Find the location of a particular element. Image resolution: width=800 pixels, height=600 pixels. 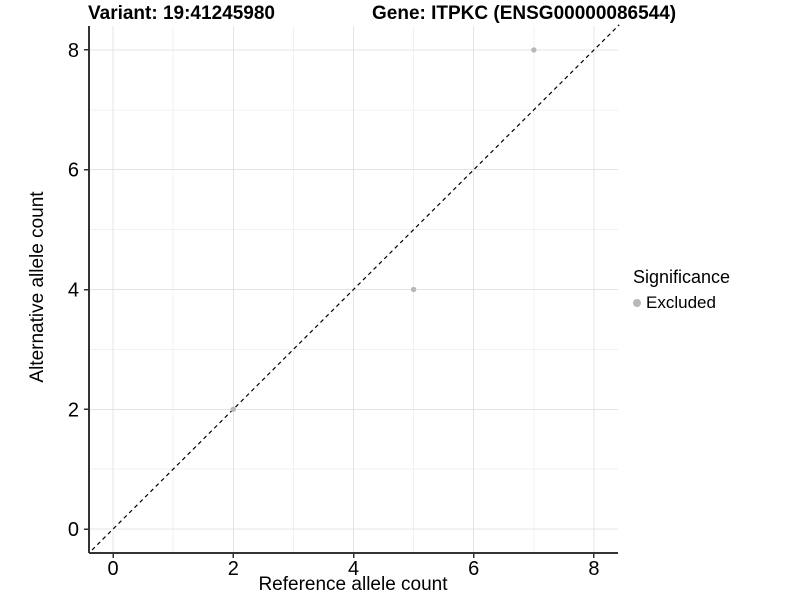

legend-item-excluded: Excluded is located at coordinates (681, 303).